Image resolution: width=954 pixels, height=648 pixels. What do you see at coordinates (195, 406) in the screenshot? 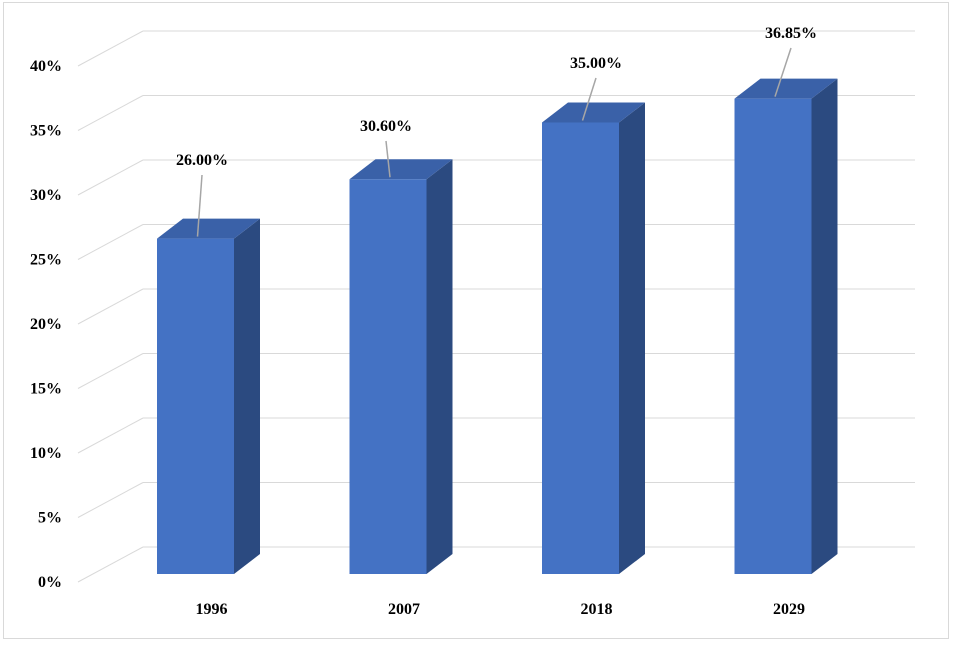
I see `bar-1996` at bounding box center [195, 406].